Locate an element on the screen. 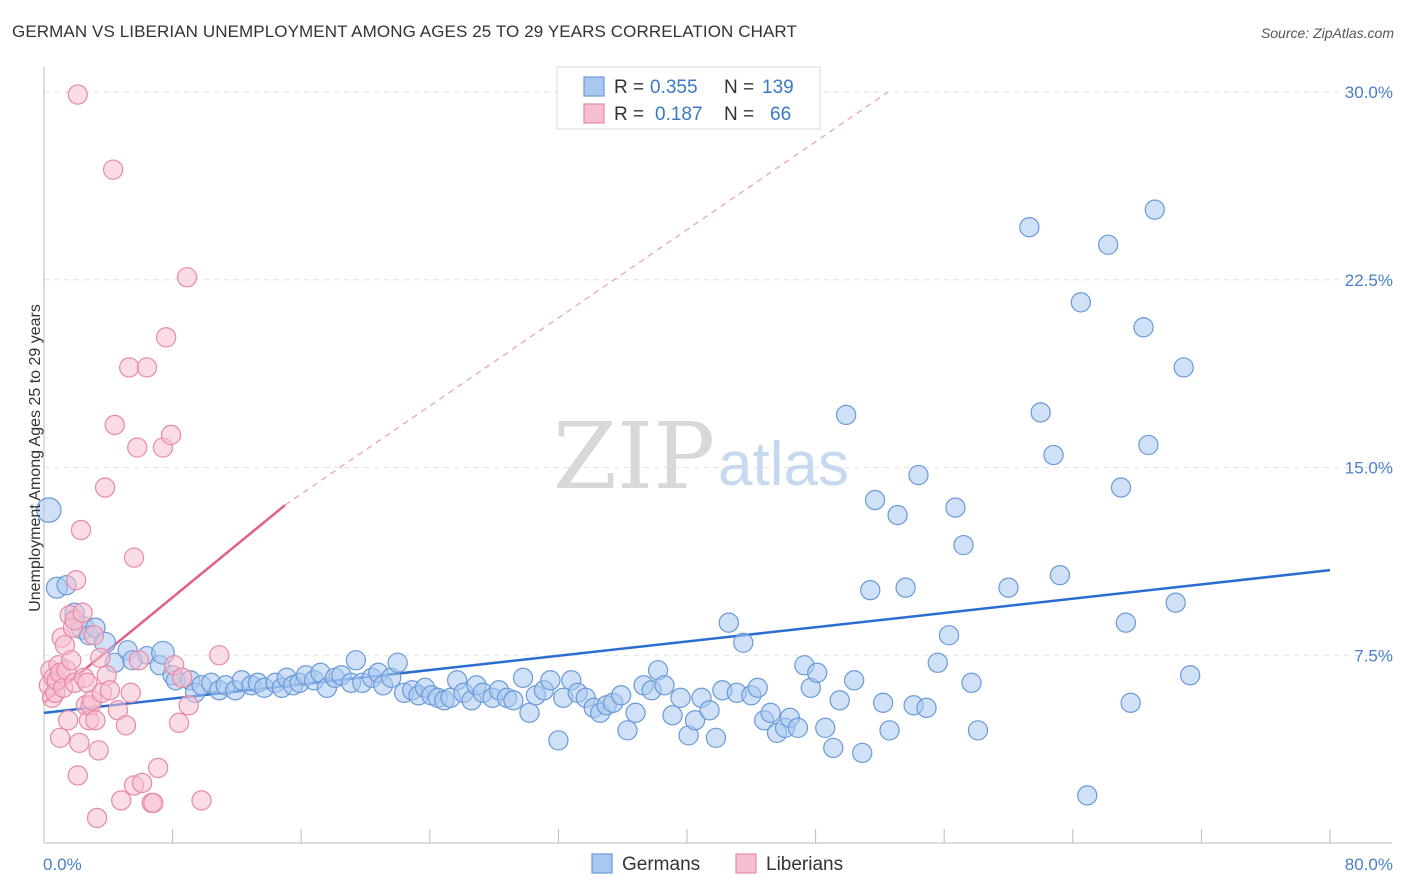 Image resolution: width=1406 pixels, height=892 pixels. source-label: Source: ZipAtlas.com is located at coordinates (1327, 33).